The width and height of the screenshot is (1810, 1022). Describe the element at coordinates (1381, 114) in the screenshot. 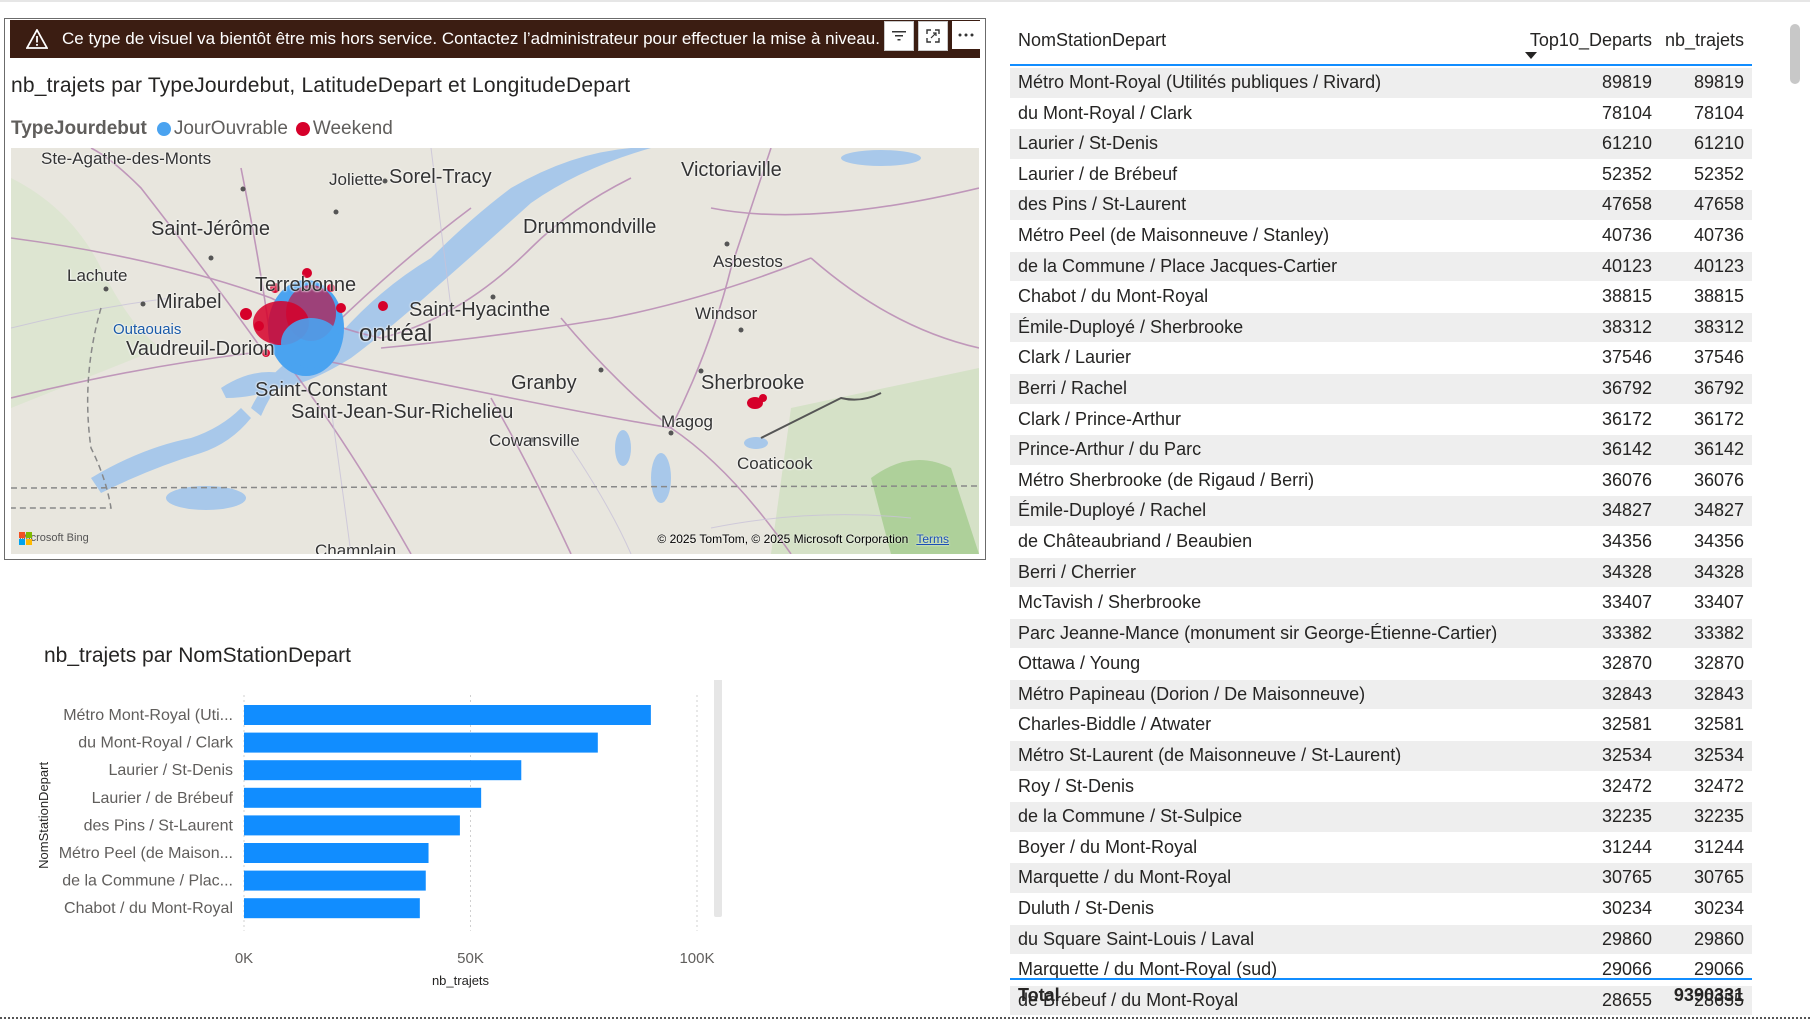

I see `table-row: du Mont-Royal / Clark 78104 78104` at that location.